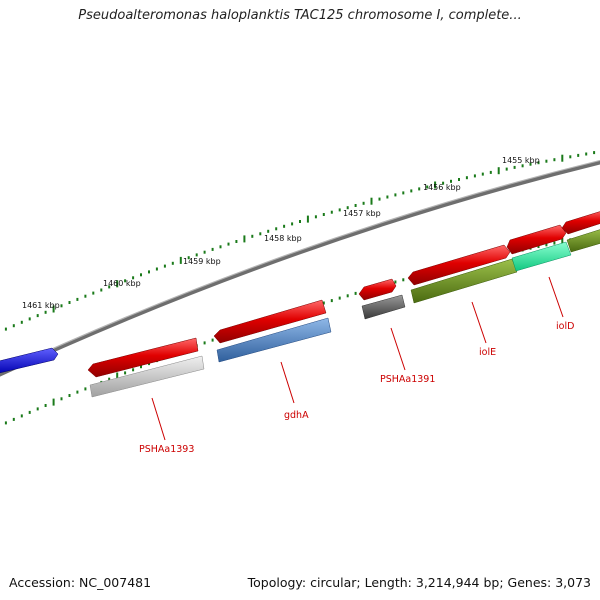 The image size is (600, 600). What do you see at coordinates (202, 261) in the screenshot?
I see `tick-label-1459: 1459 kbp` at bounding box center [202, 261].